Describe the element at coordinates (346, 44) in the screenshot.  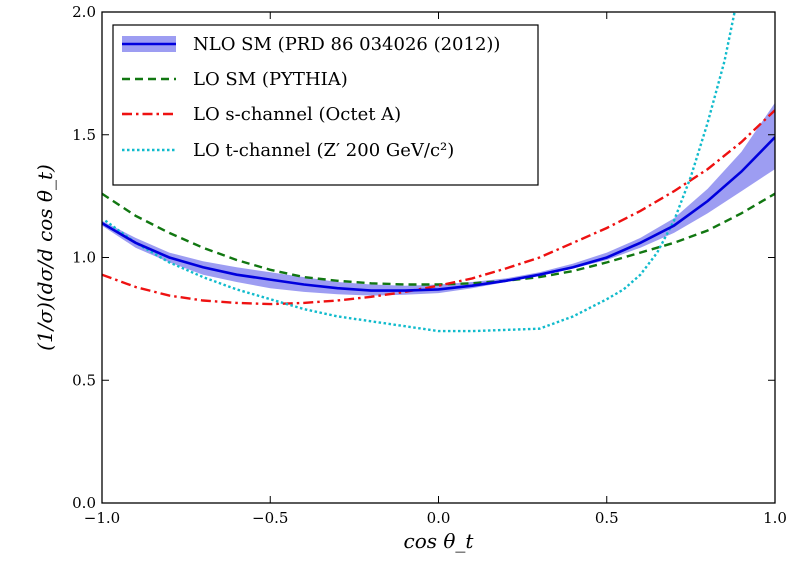
I see `legend-label-nlo-sm: NLO SM (PRD 86 034026 (2012))` at that location.